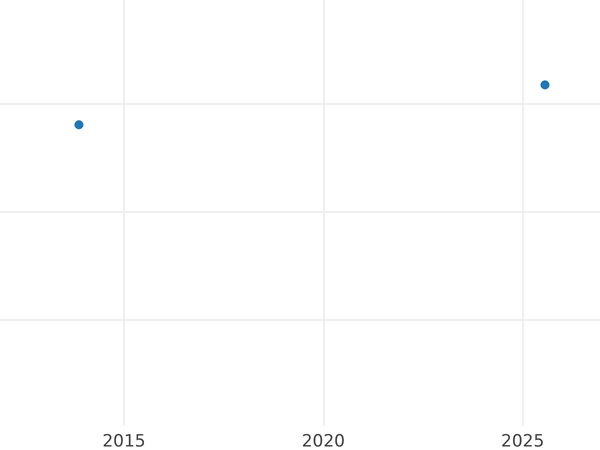 The width and height of the screenshot is (600, 450). What do you see at coordinates (124, 441) in the screenshot?
I see `x-tick-label: 2015` at bounding box center [124, 441].